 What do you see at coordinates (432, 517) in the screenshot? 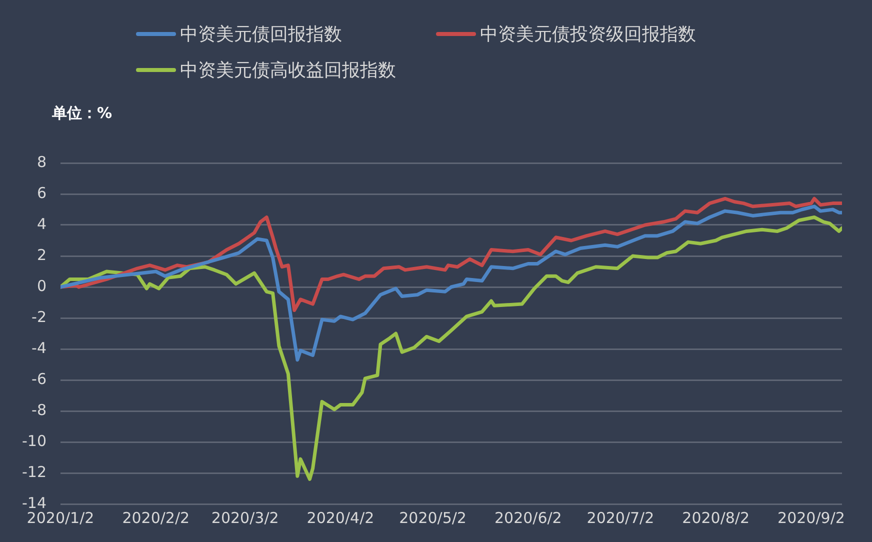
I see `x-tick-label: 2020/5/2` at bounding box center [432, 517].